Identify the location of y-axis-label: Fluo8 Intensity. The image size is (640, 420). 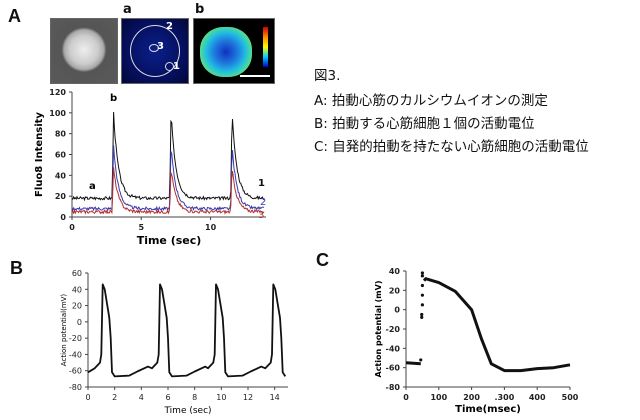
(39, 154).